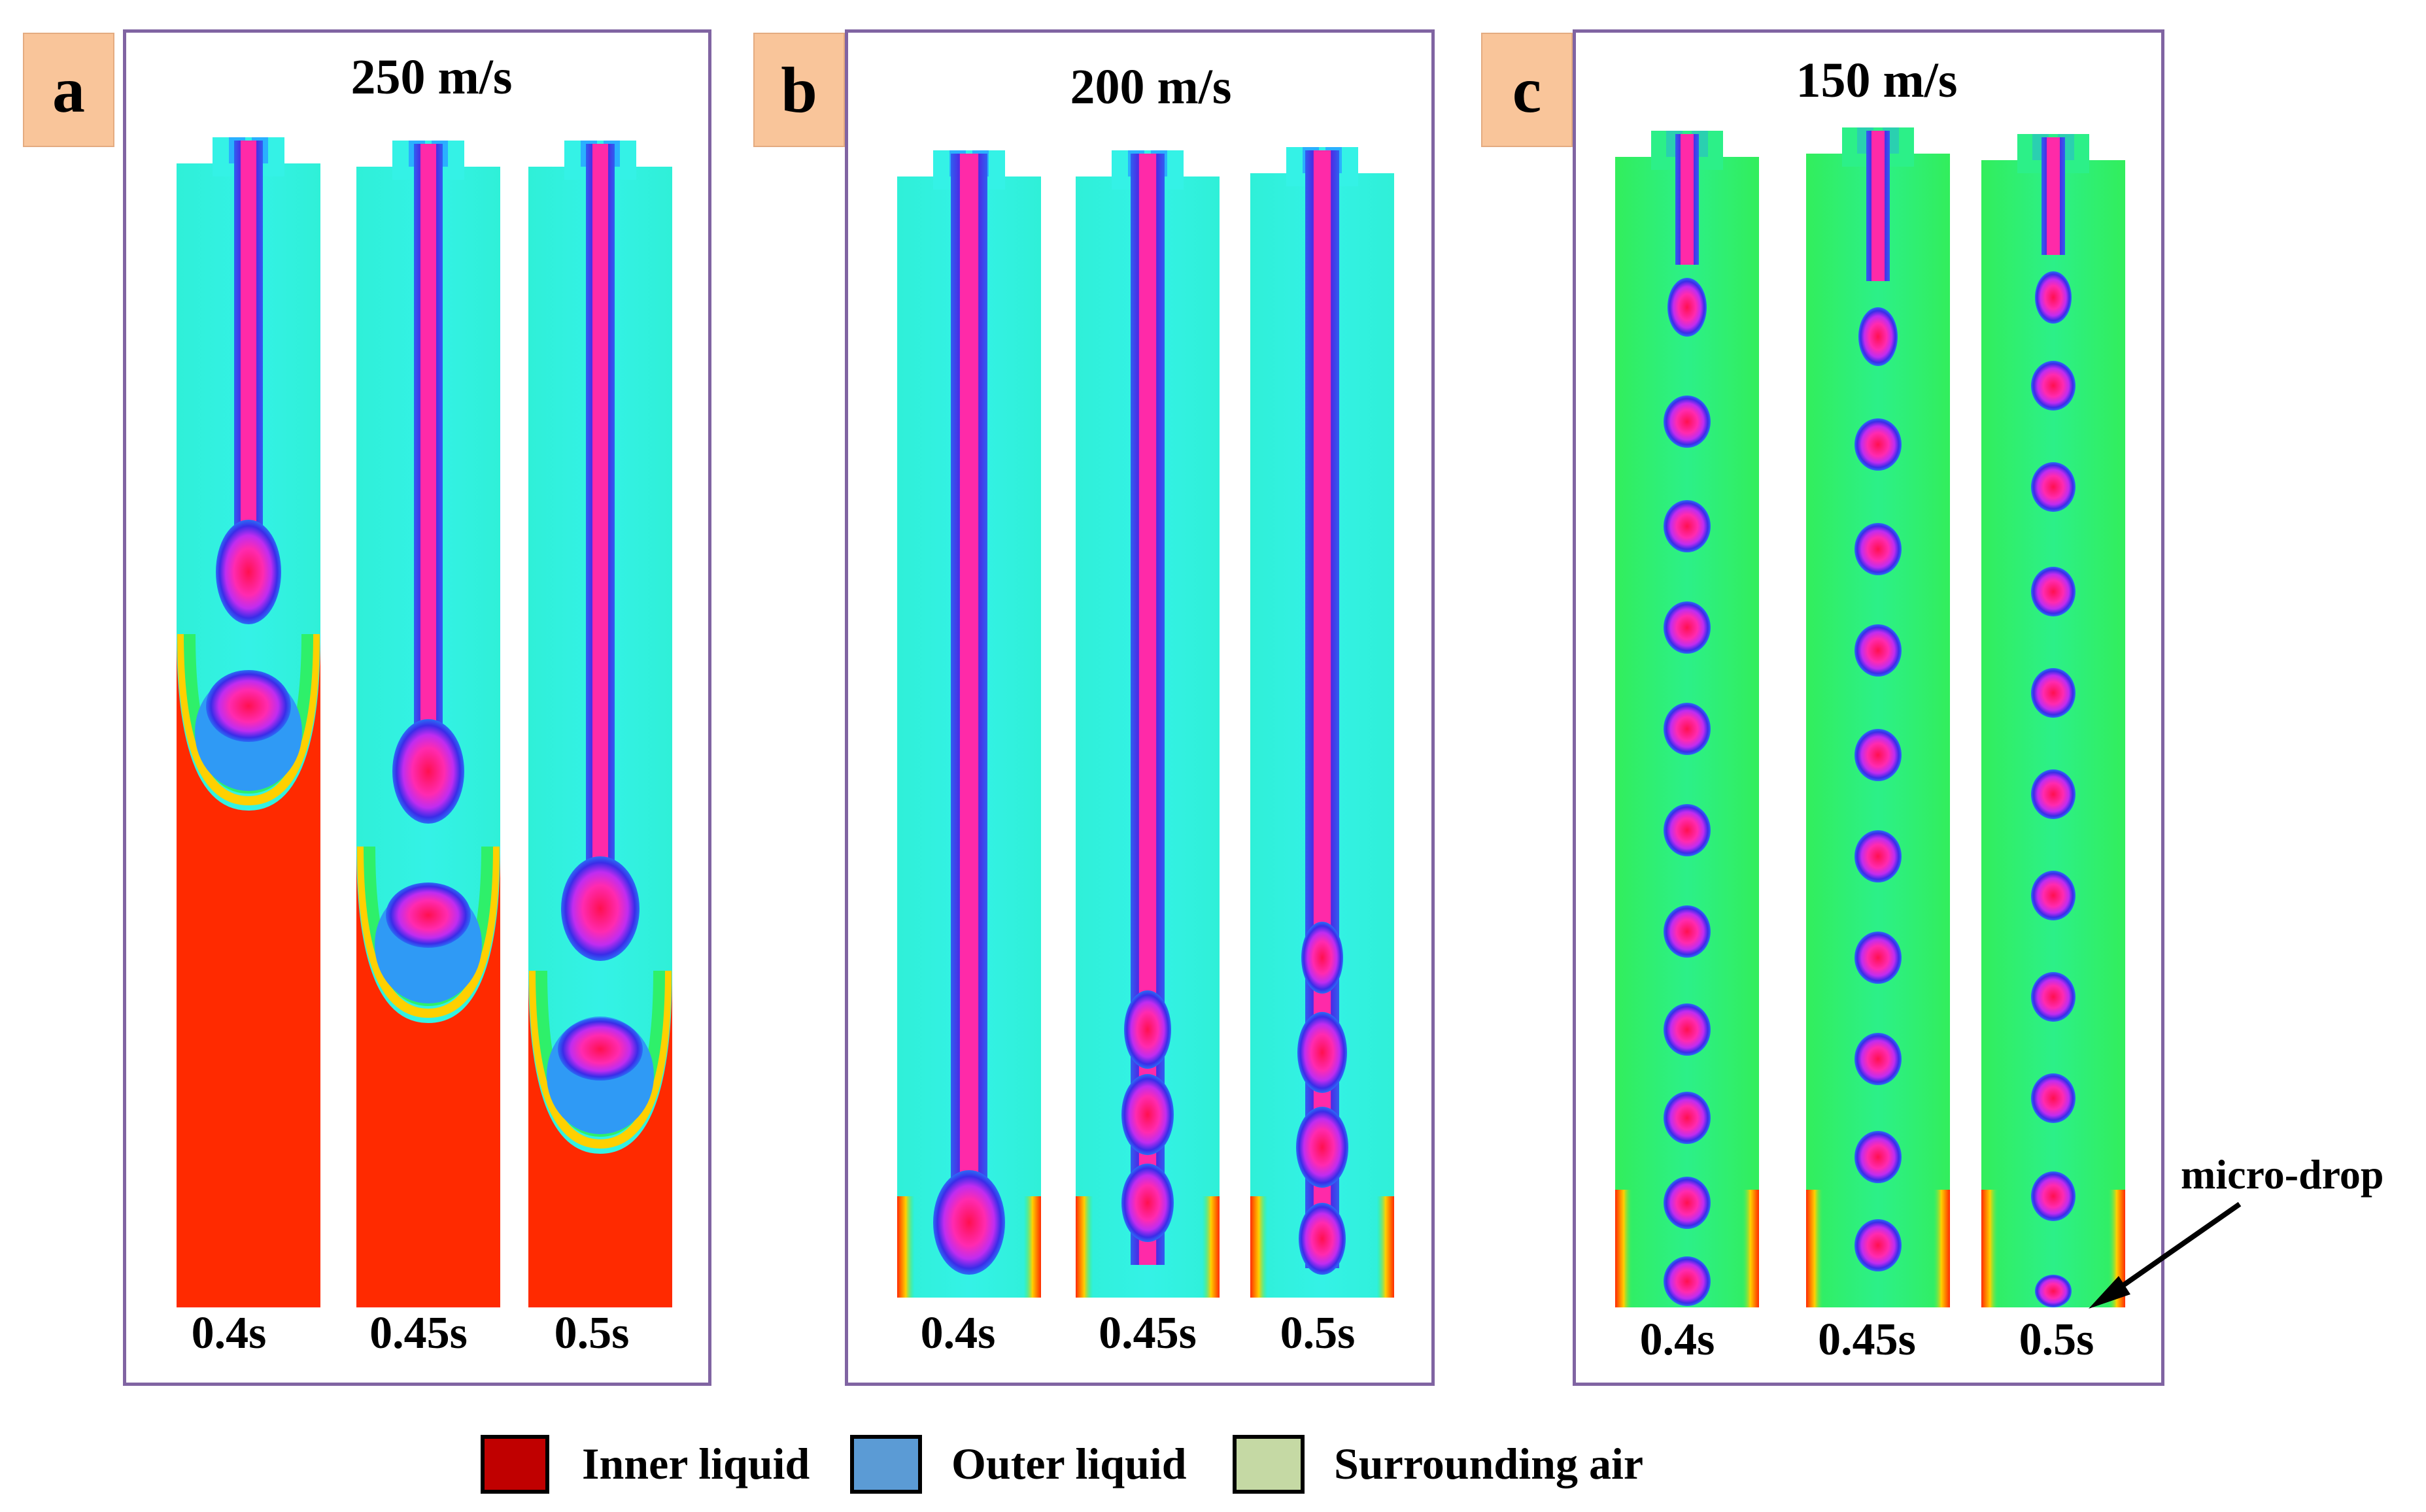 This screenshot has width=2426, height=1512. What do you see at coordinates (1148, 1333) in the screenshot?
I see `panel-b-time-1: 0.45s` at bounding box center [1148, 1333].